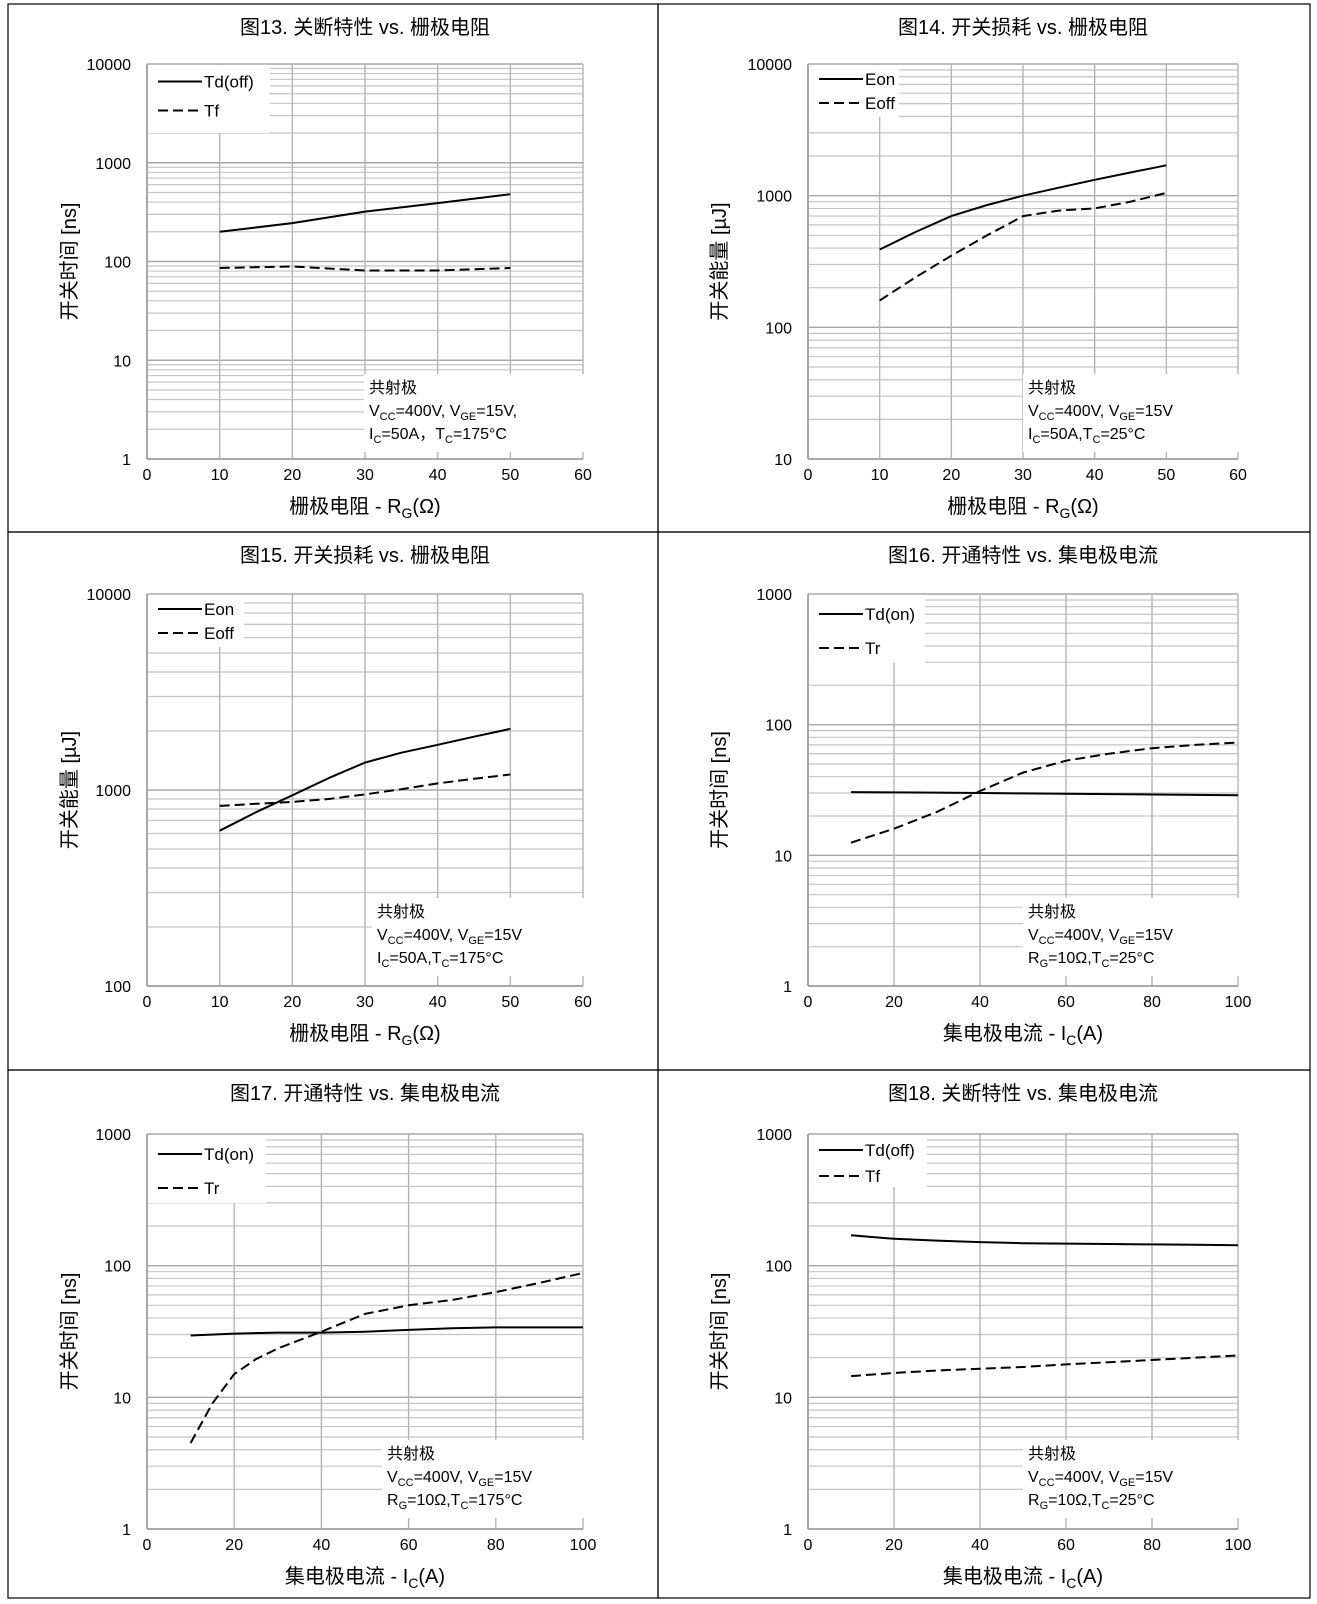 The width and height of the screenshot is (1317, 1604). What do you see at coordinates (126, 460) in the screenshot?
I see `y-tick-label: 1` at bounding box center [126, 460].